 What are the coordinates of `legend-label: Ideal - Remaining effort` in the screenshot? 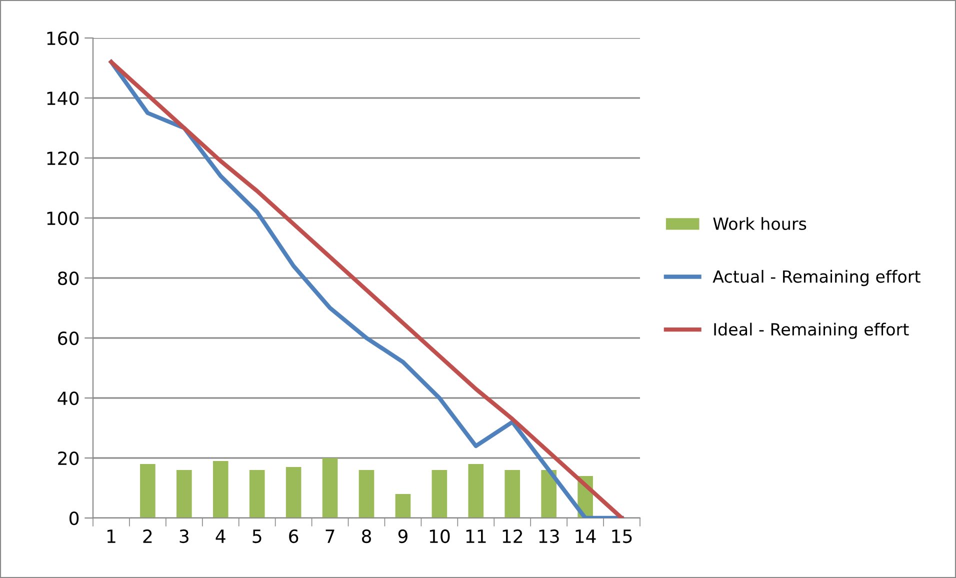 It's located at (811, 330).